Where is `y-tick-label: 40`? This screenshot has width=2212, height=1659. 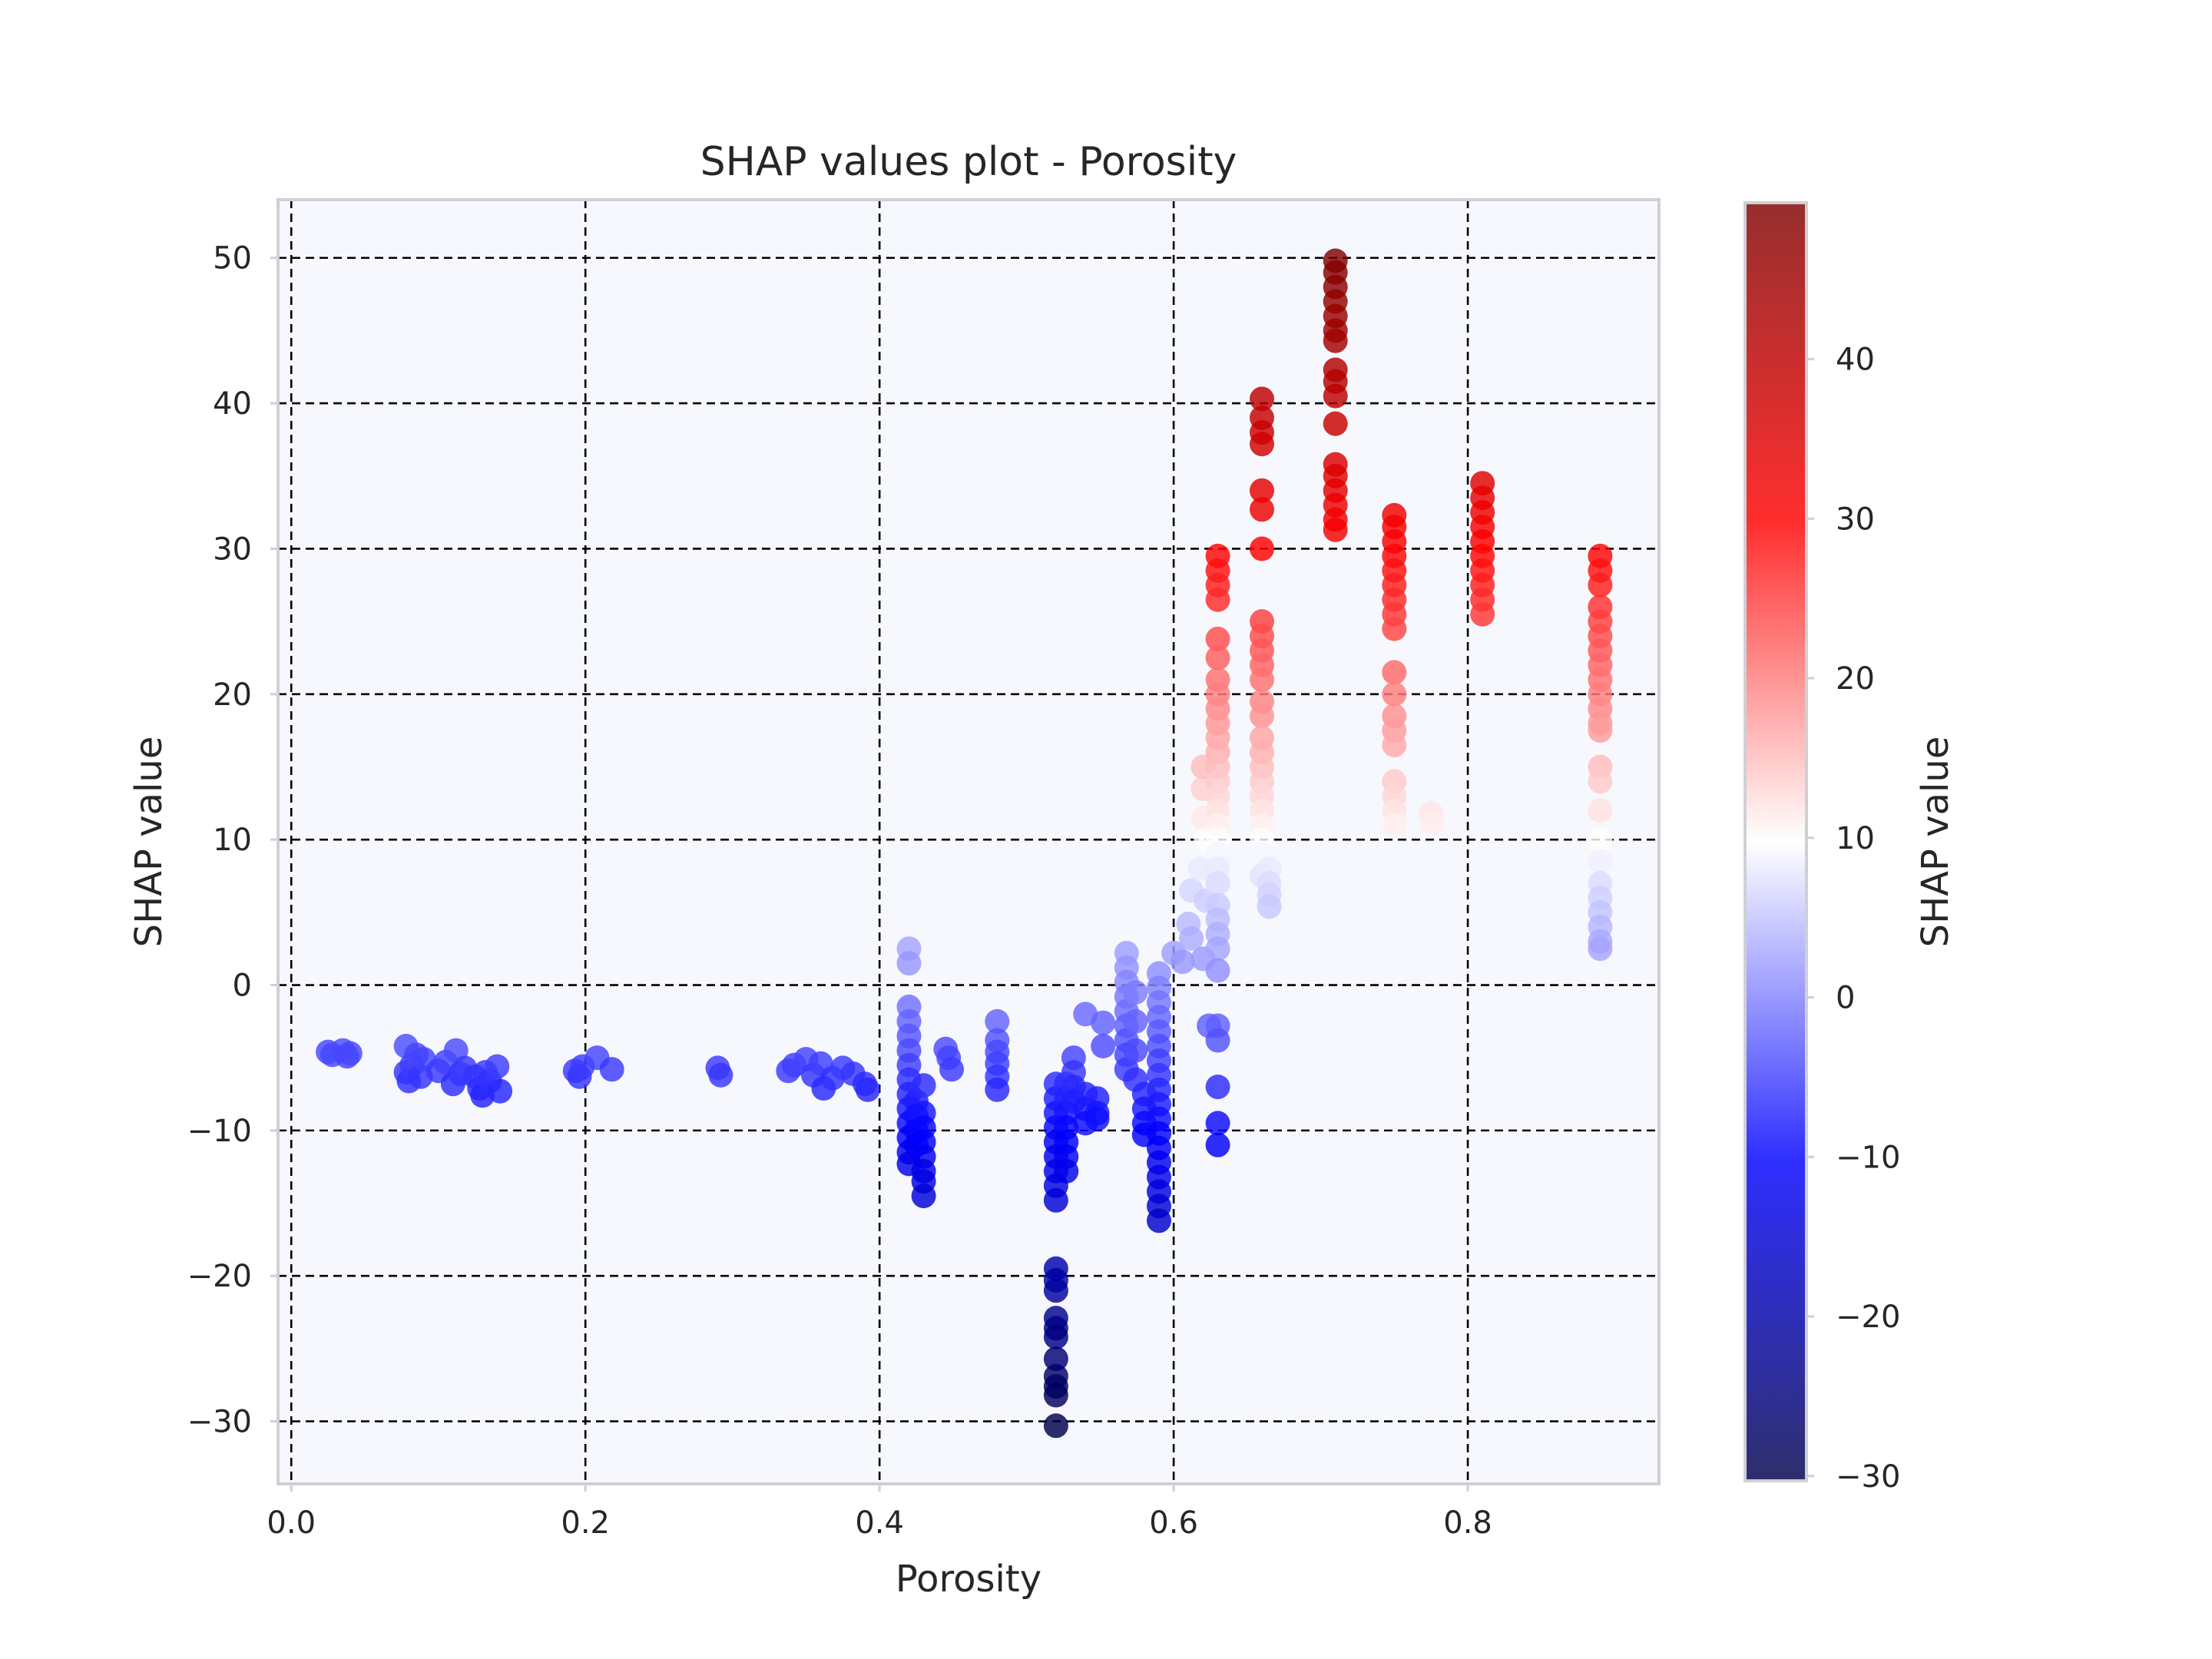
y-tick-label: 40 is located at coordinates (233, 404).